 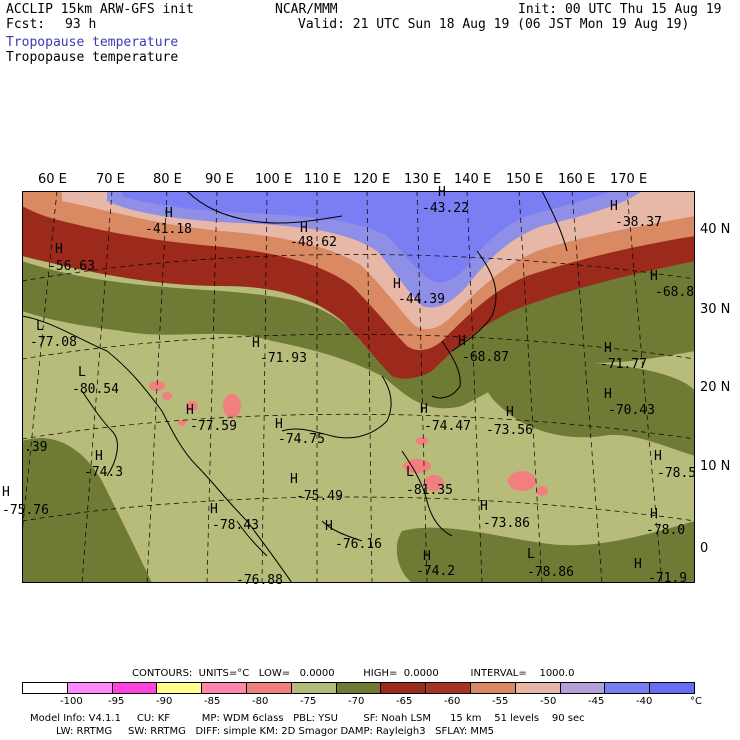 What do you see at coordinates (116, 701) in the screenshot?
I see `colorbar-tick: -95` at bounding box center [116, 701].